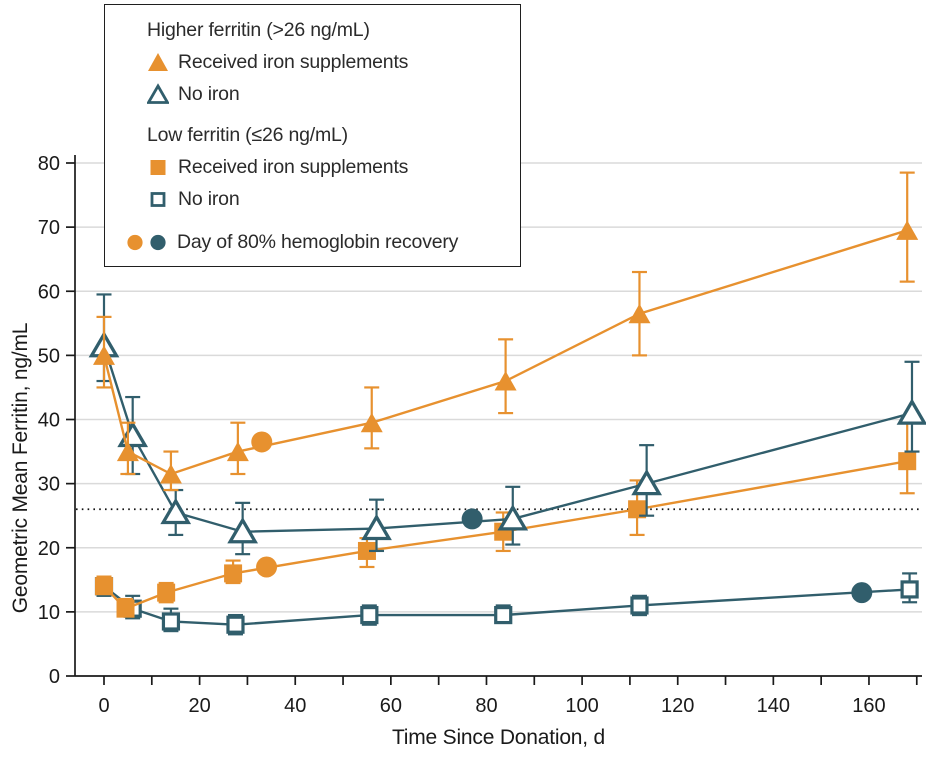  What do you see at coordinates (199, 706) in the screenshot?
I see `x-tick-label: 20` at bounding box center [199, 706].